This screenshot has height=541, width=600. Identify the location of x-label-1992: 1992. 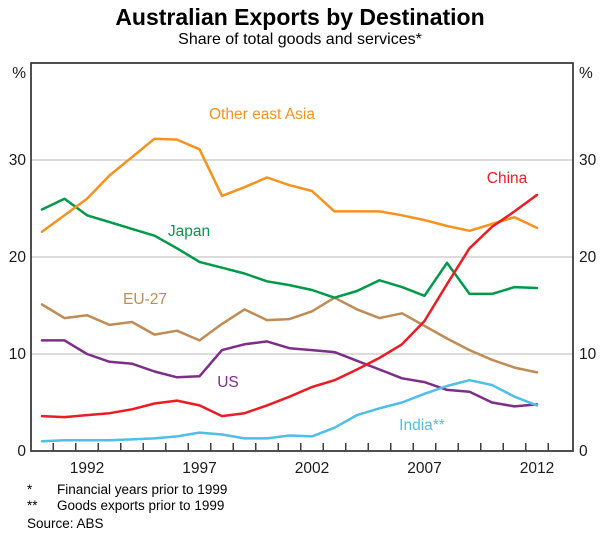
(87, 468).